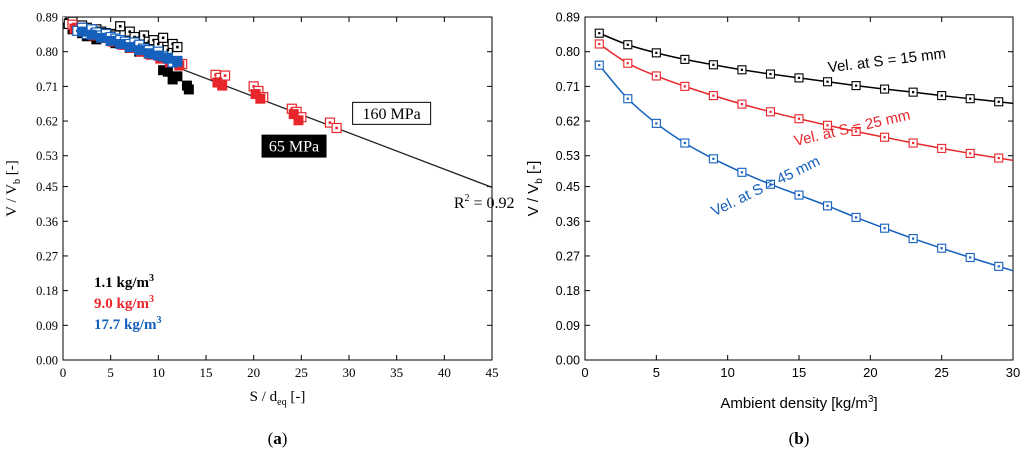 The image size is (1028, 454). I want to click on series-line, so click(805, 102).